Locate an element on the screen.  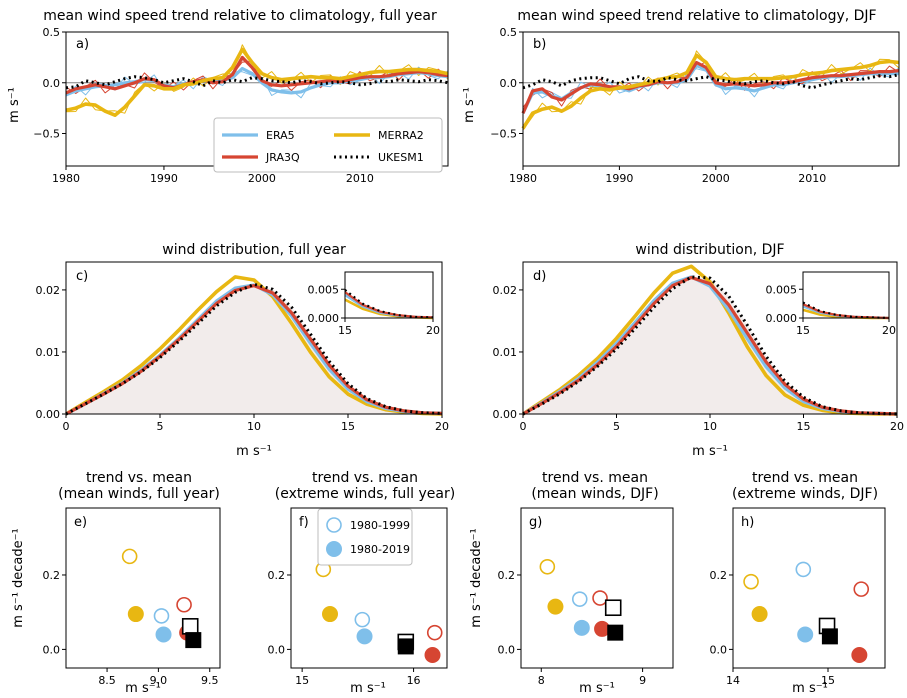
legend-label-era5: ERA5 is located at coordinates (280, 135).